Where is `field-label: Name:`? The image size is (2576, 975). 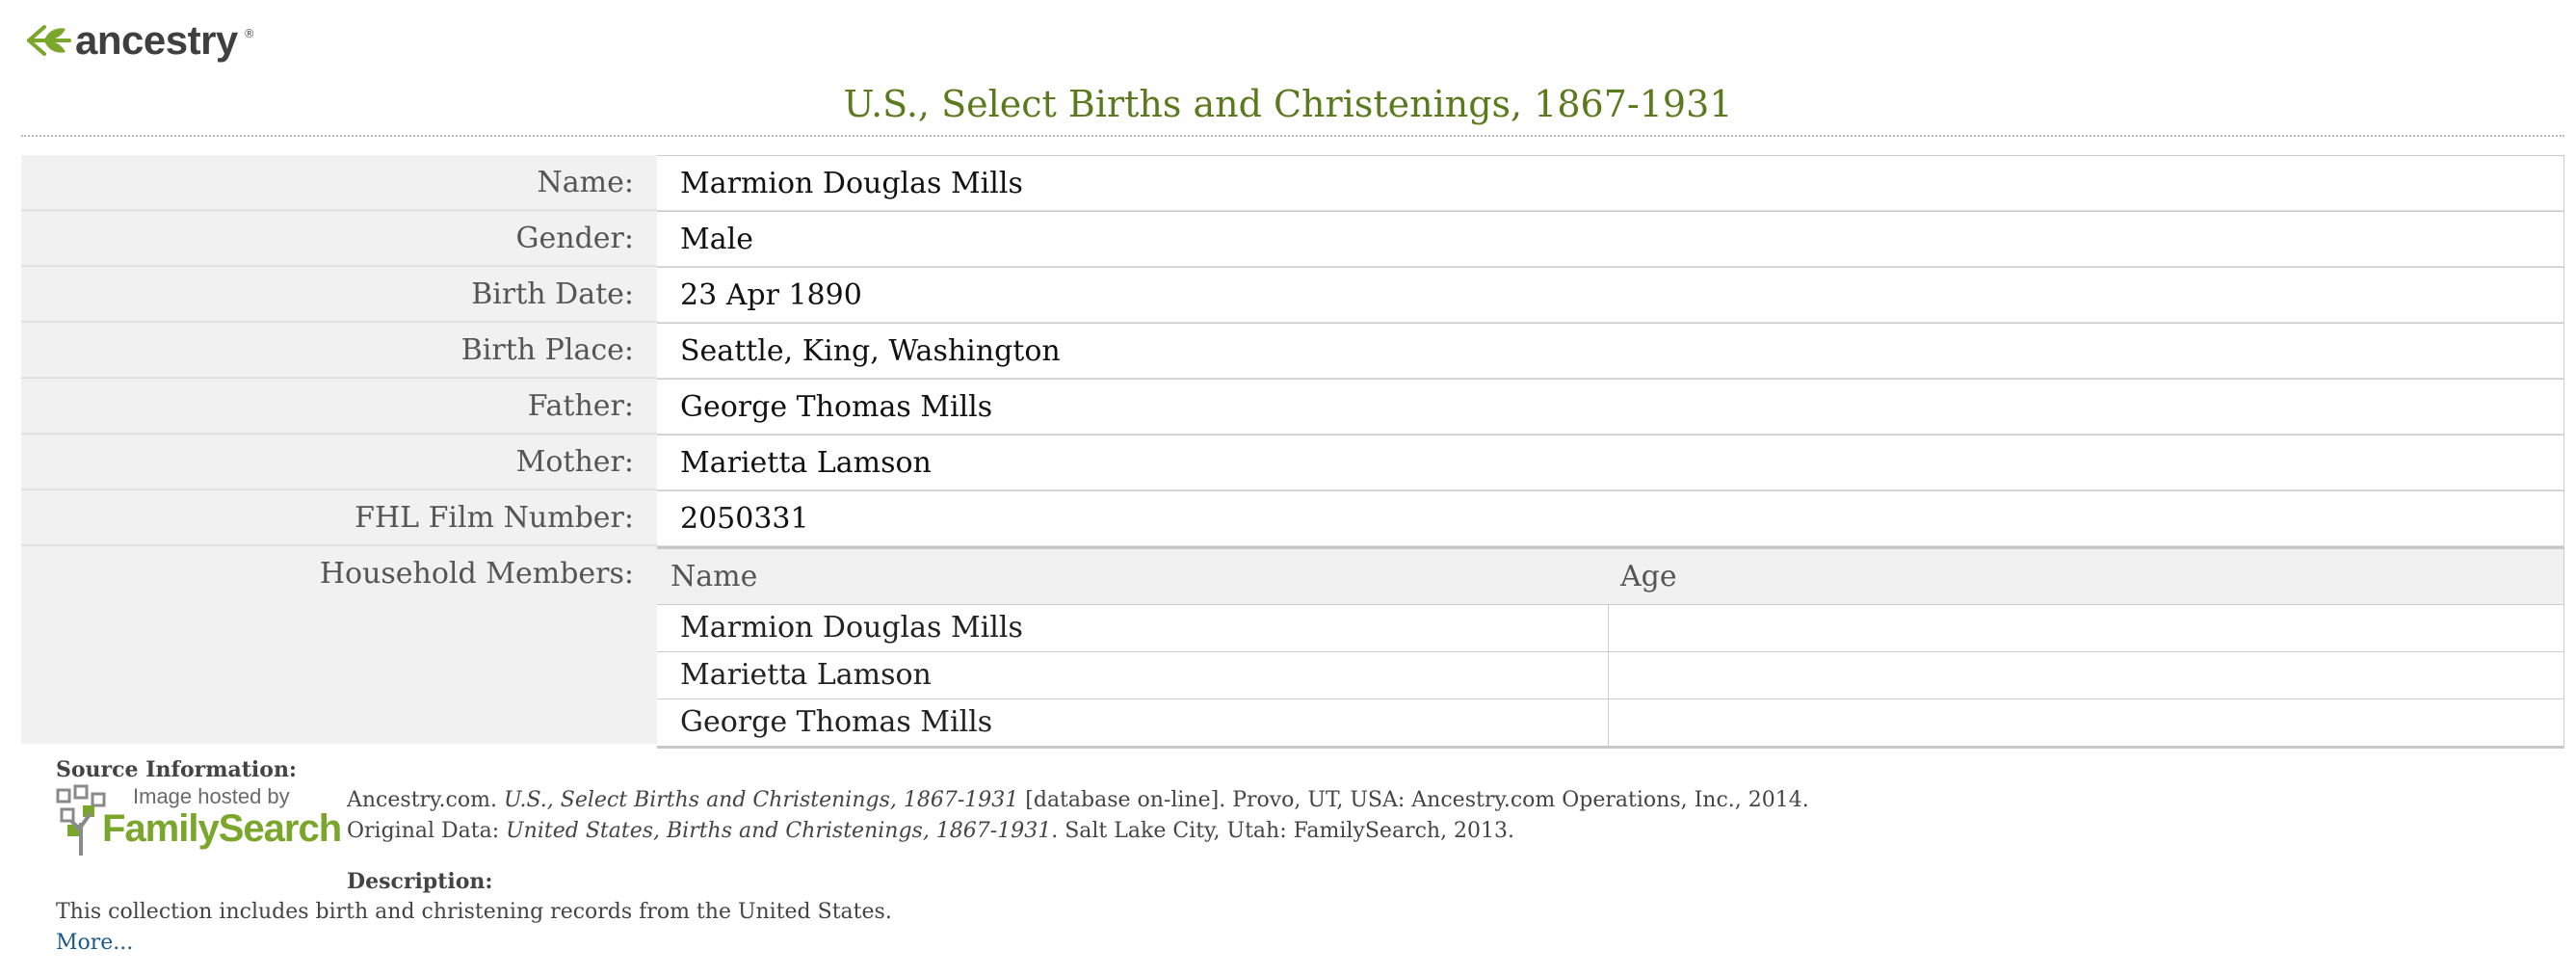 field-label: Name: is located at coordinates (339, 182).